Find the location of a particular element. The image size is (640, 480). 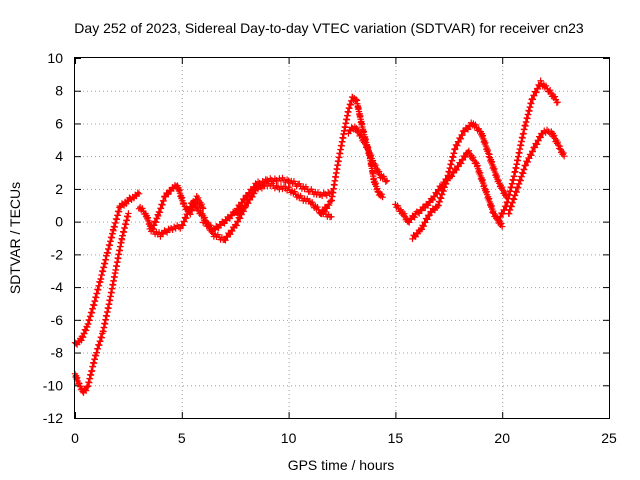

x-tick-label: 5 is located at coordinates (182, 438).